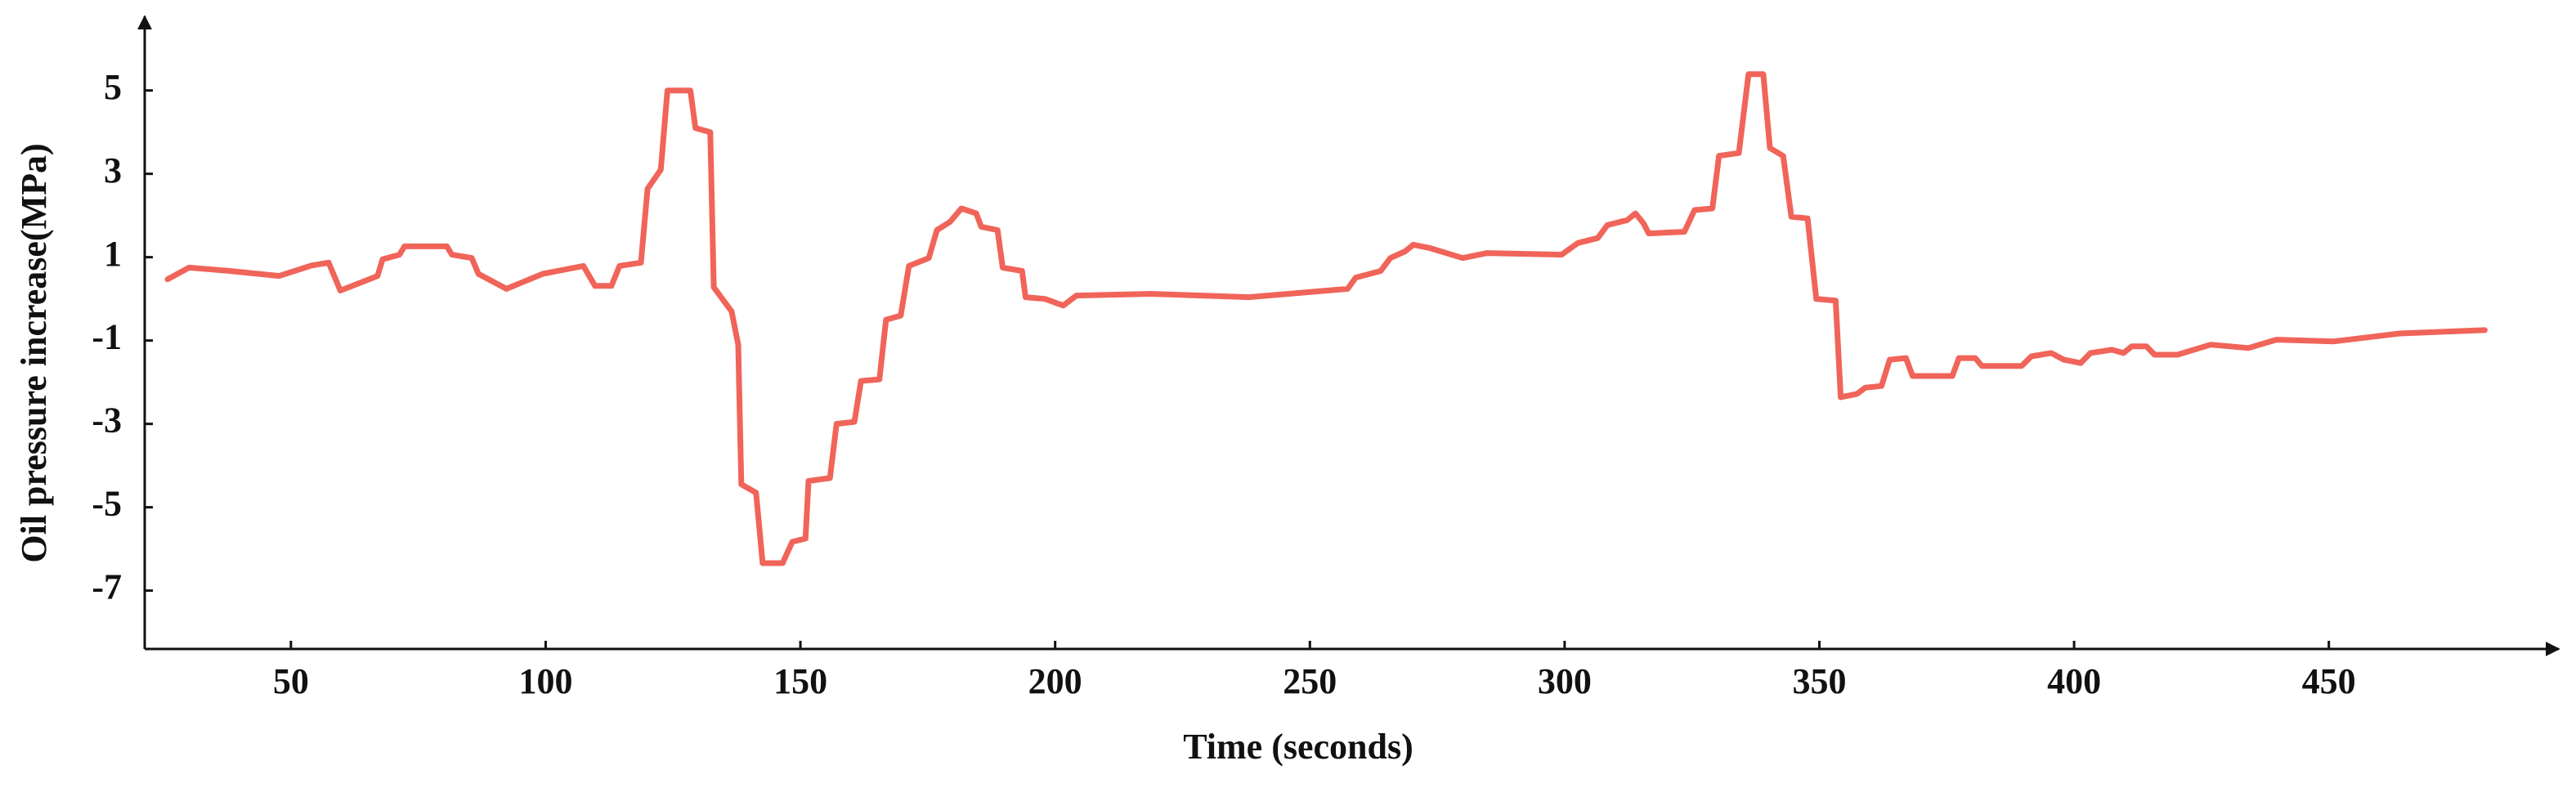  Describe the element at coordinates (113, 170) in the screenshot. I see `y-tick-label: 3` at that location.